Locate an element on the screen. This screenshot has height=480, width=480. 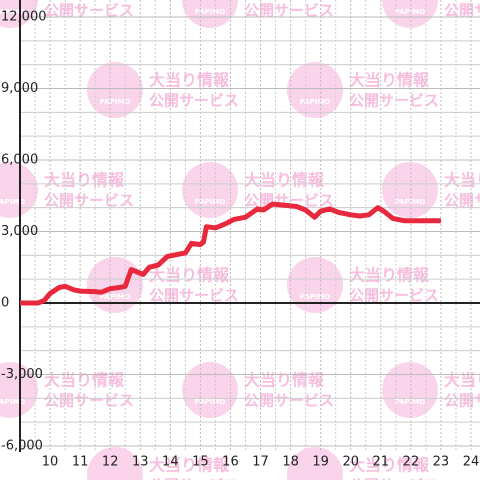
x-tick-label: 21 is located at coordinates (381, 462).